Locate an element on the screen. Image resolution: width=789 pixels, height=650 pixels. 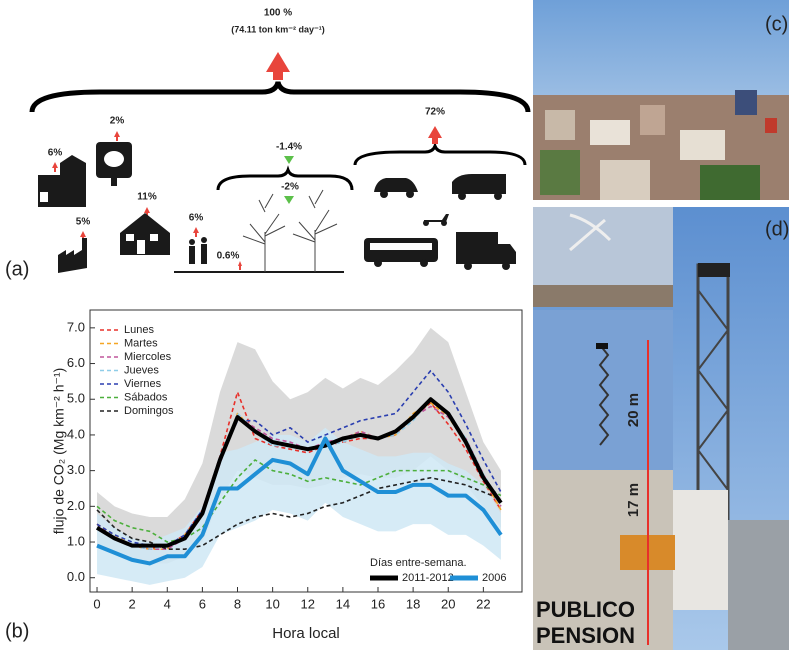
legend-label: Jueves is located at coordinates (141, 370).